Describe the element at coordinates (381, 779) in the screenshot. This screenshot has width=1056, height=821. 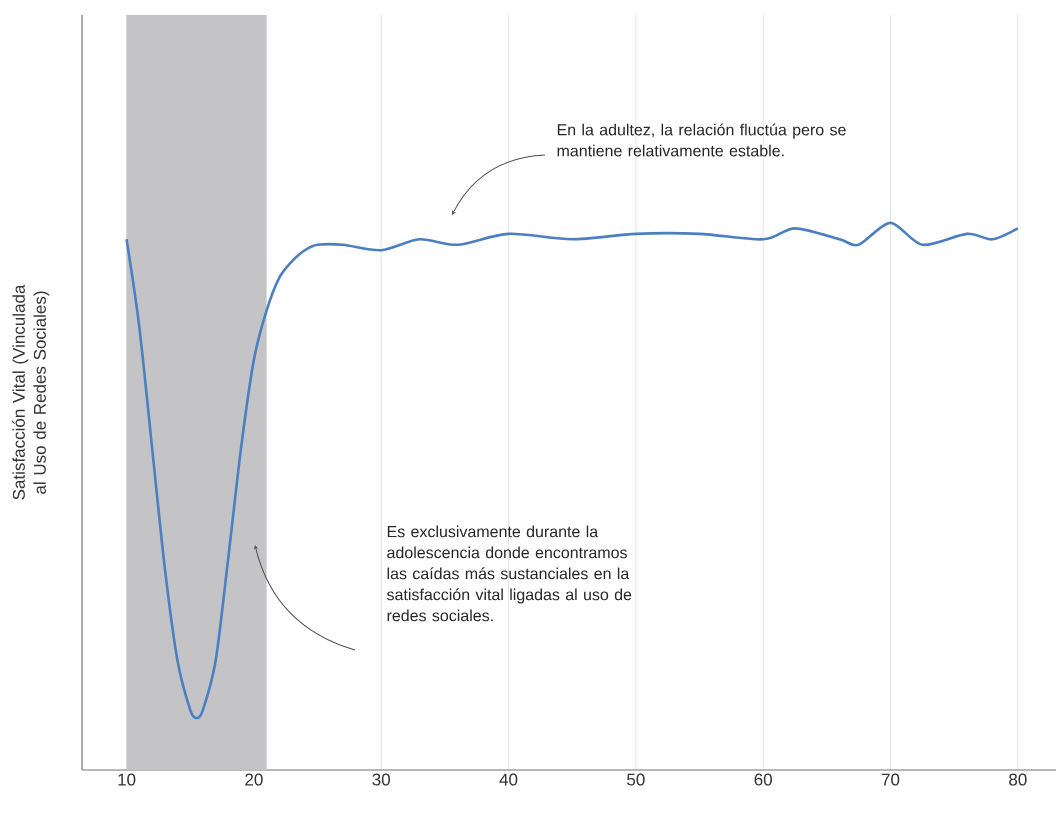
I see `x-tick-label: 30` at that location.